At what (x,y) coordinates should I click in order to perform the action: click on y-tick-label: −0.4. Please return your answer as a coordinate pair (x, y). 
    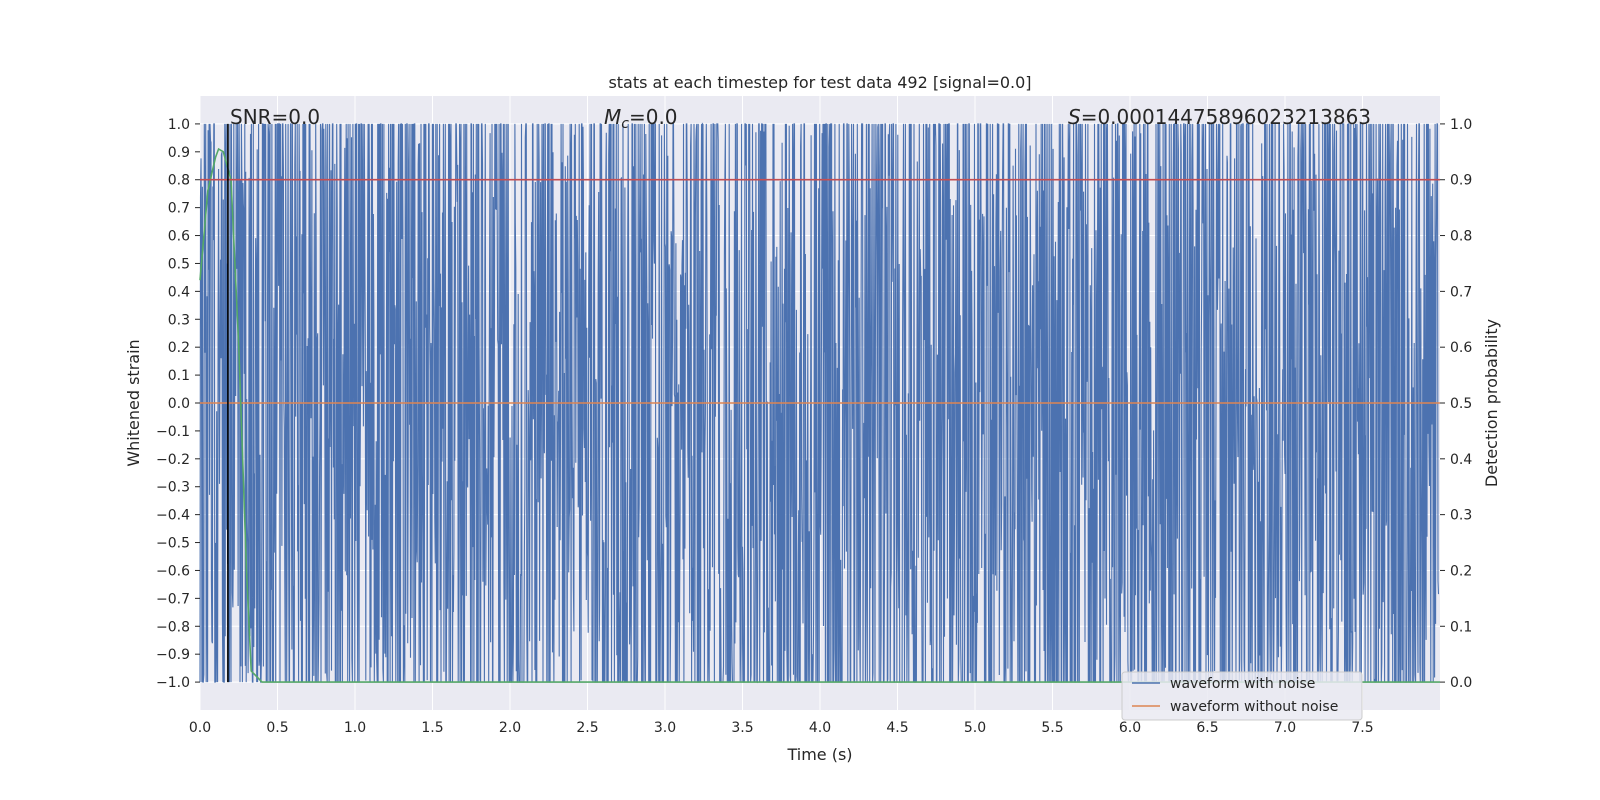
    Looking at the image, I should click on (173, 516).